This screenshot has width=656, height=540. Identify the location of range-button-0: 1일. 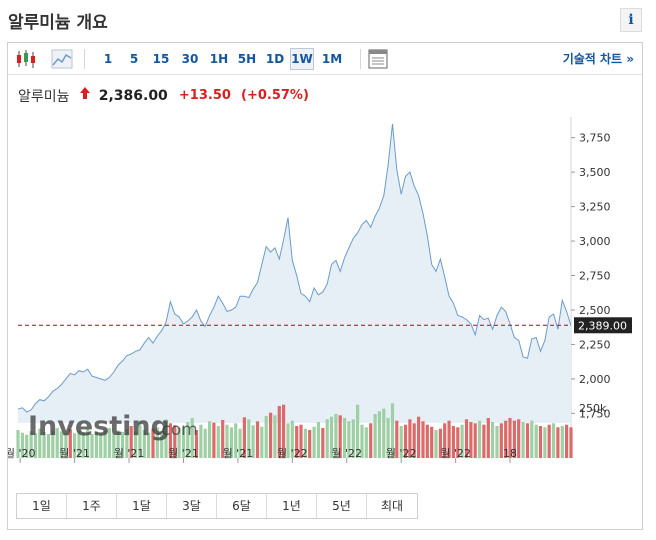
(42, 506).